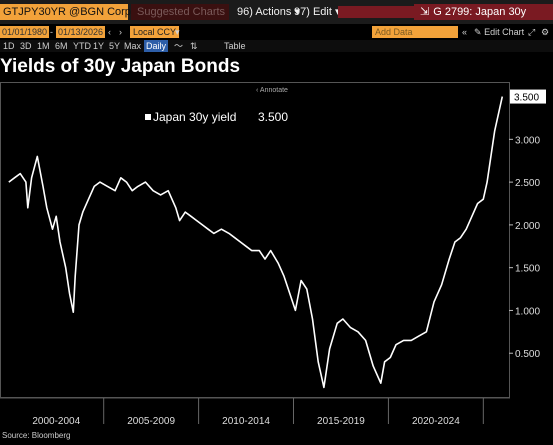 The height and width of the screenshot is (445, 553). I want to click on range-1d-button: 1D, so click(9, 46).